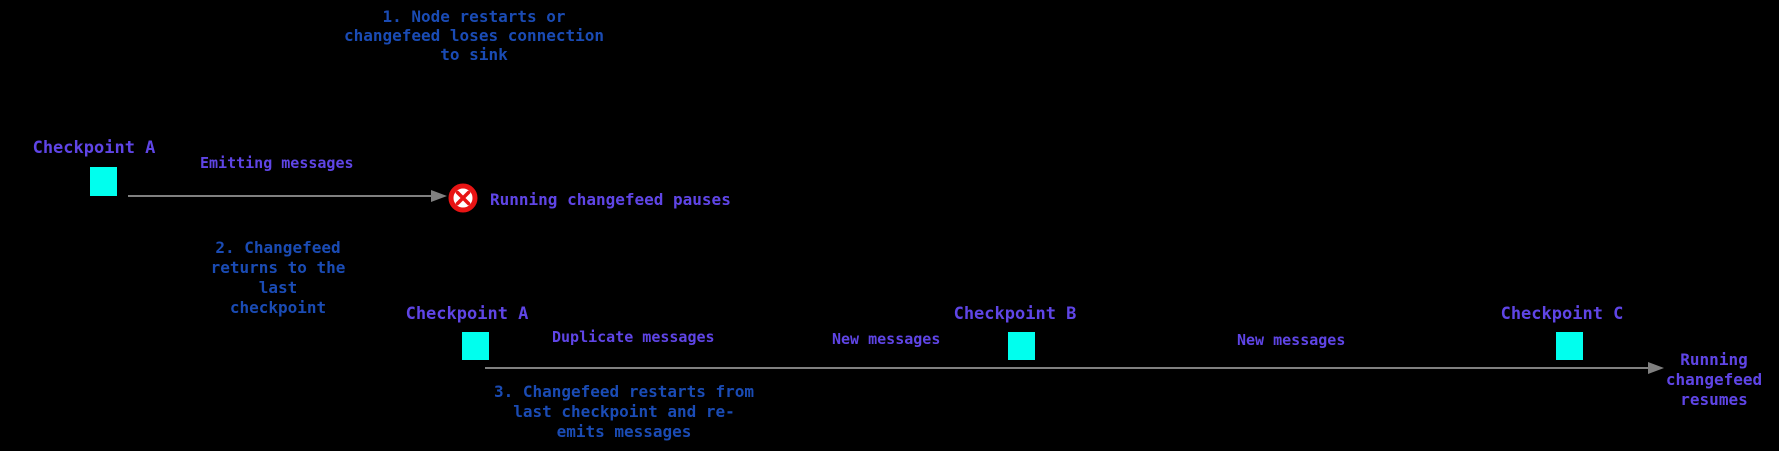 The image size is (1779, 451). I want to click on duplicate-messages-label: Duplicate messages, so click(633, 337).